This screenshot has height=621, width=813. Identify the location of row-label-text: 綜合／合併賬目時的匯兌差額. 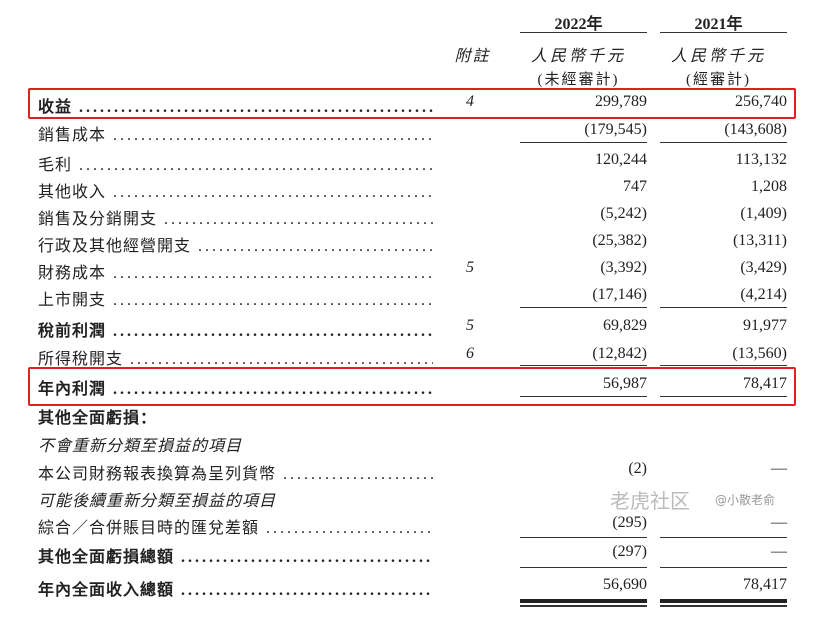
(149, 528).